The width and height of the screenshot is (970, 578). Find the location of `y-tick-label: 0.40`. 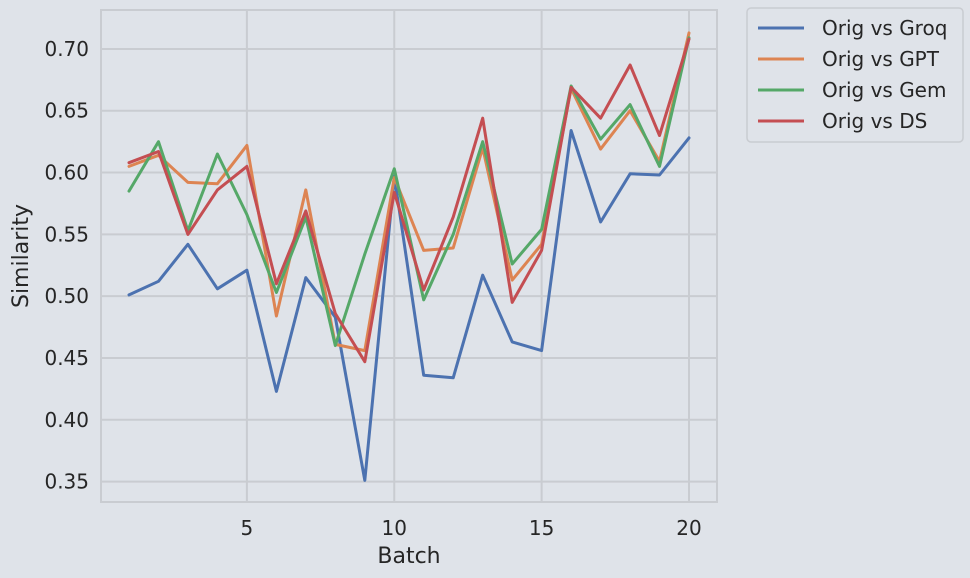

y-tick-label: 0.40 is located at coordinates (66, 420).